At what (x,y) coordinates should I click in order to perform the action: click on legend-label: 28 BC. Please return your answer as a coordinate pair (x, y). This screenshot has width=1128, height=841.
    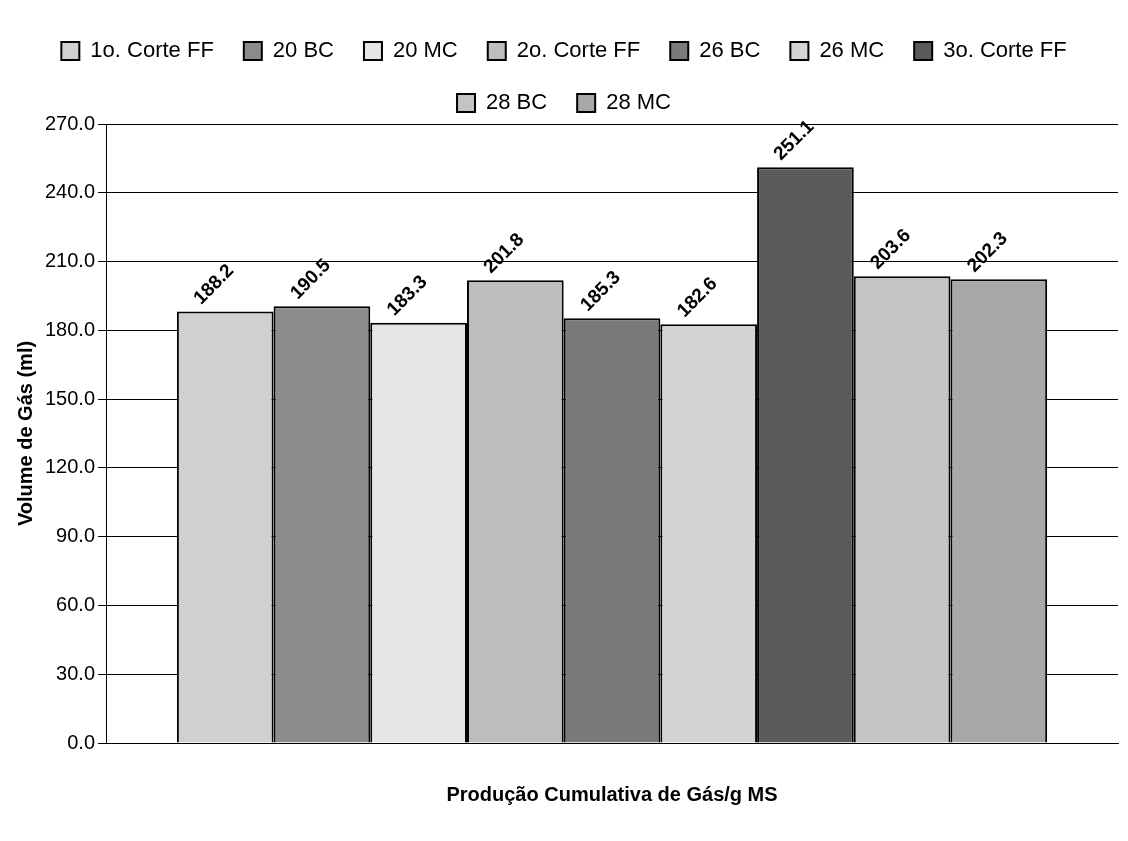
    Looking at the image, I should click on (517, 102).